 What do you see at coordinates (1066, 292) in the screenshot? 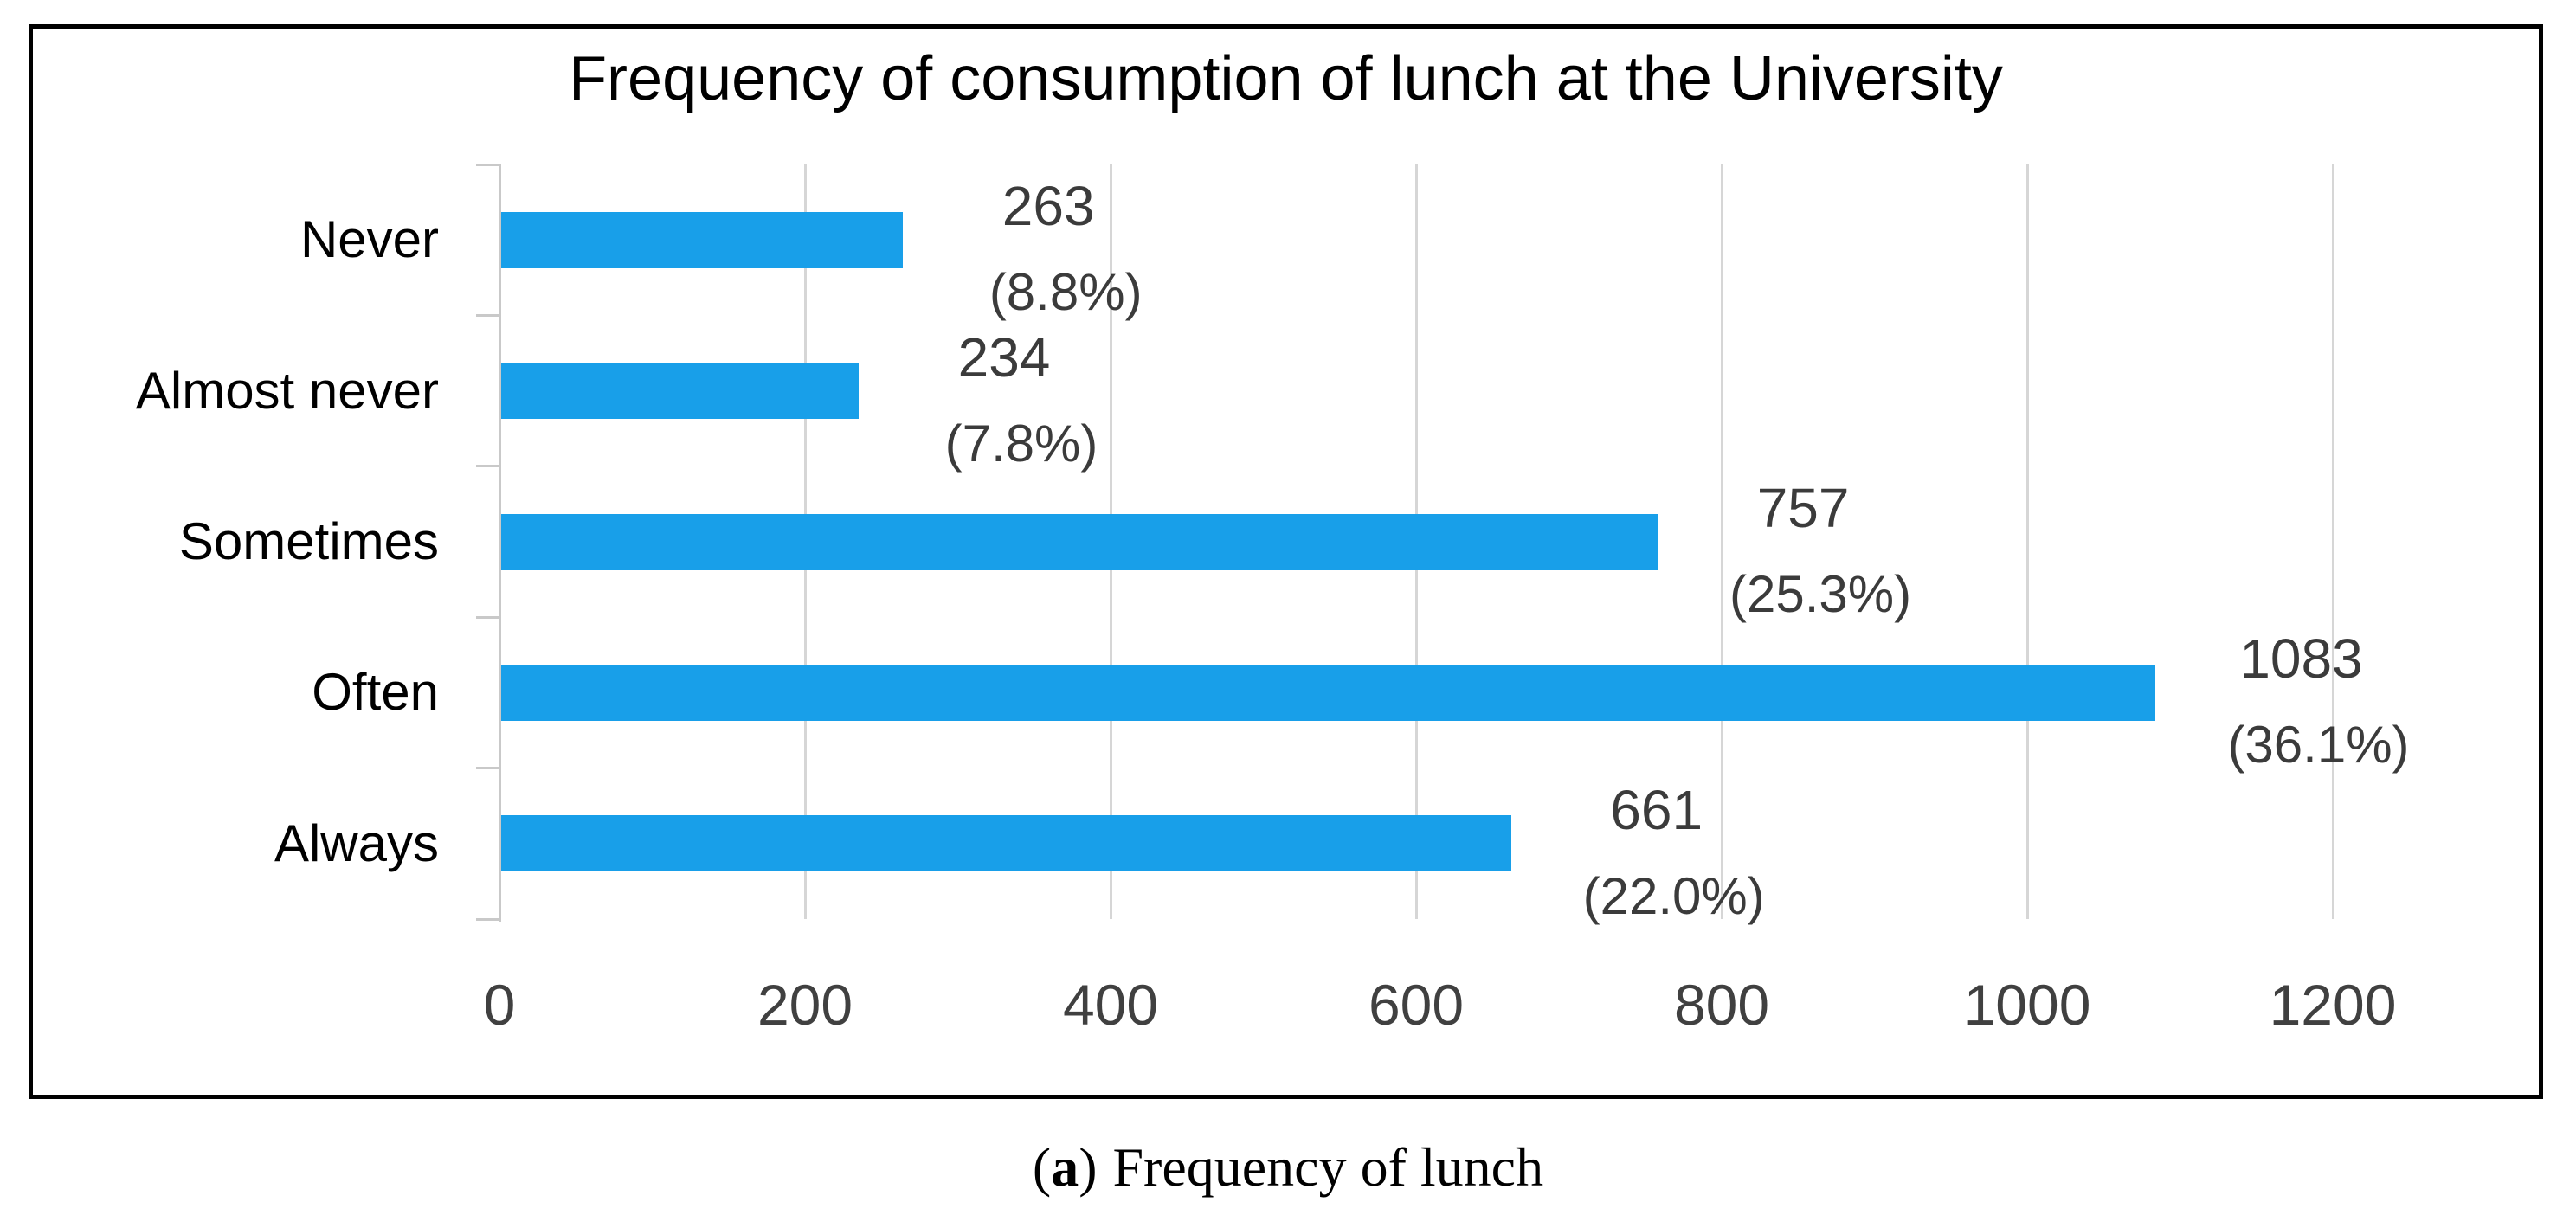
I see `percent-label-never: (8.8%)` at bounding box center [1066, 292].